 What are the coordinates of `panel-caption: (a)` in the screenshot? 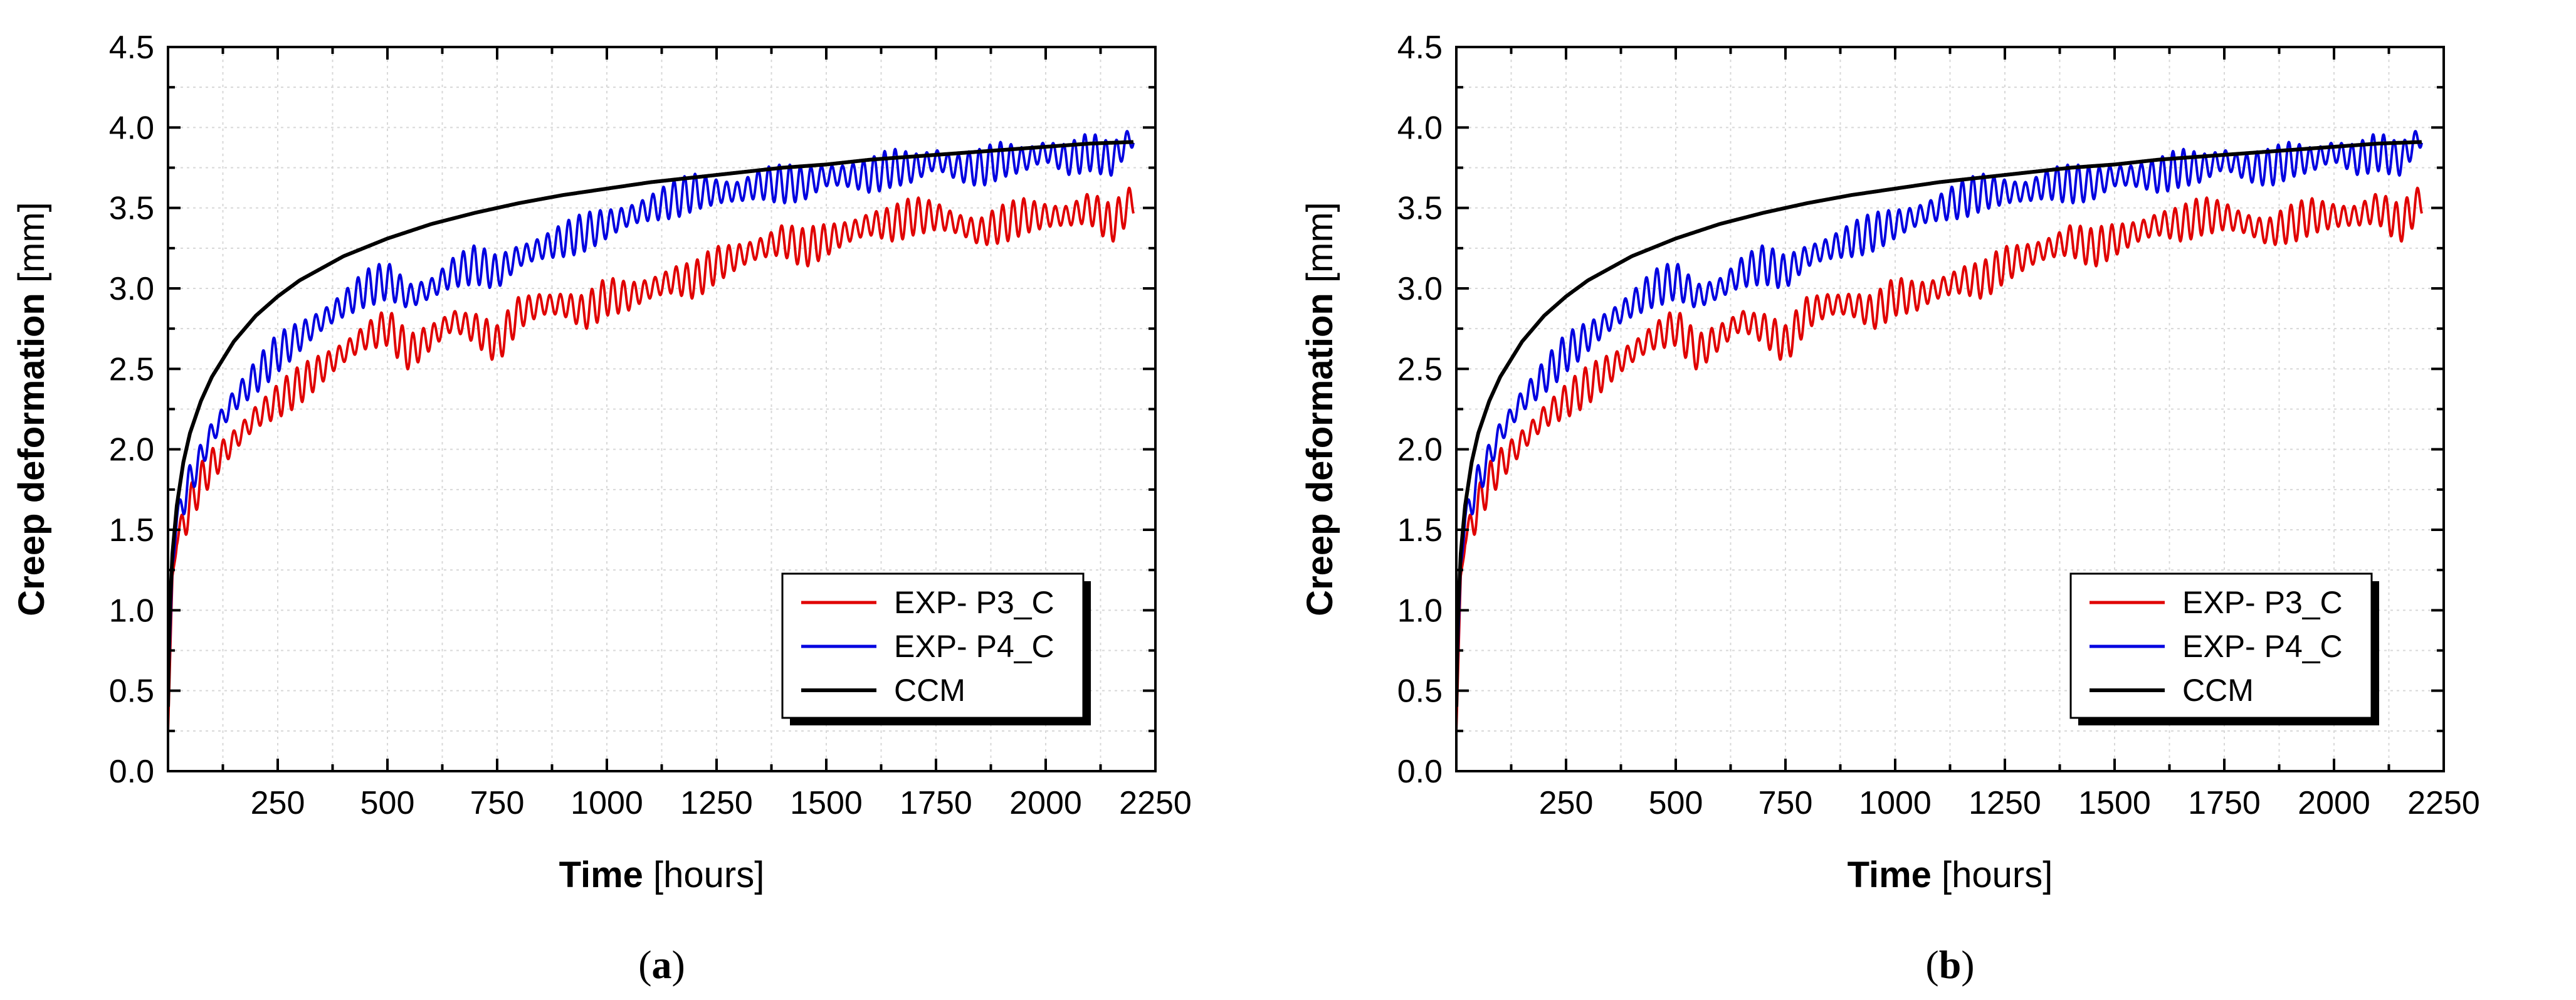 It's located at (661, 965).